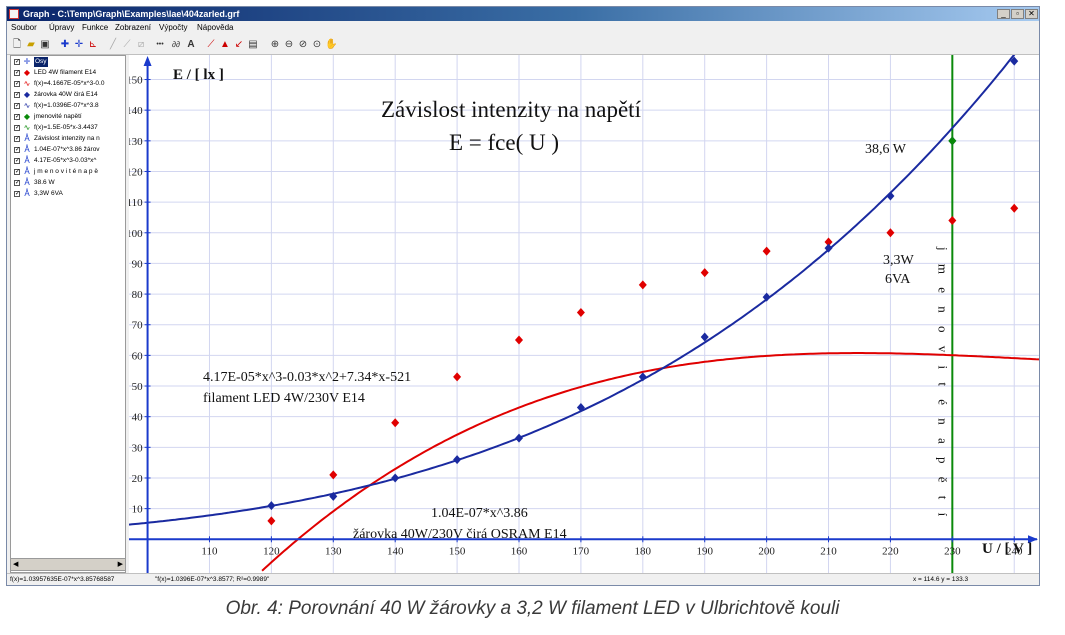 The width and height of the screenshot is (1065, 635). What do you see at coordinates (198, 75) in the screenshot?
I see `y-axis-label: E / [ lx ]` at bounding box center [198, 75].